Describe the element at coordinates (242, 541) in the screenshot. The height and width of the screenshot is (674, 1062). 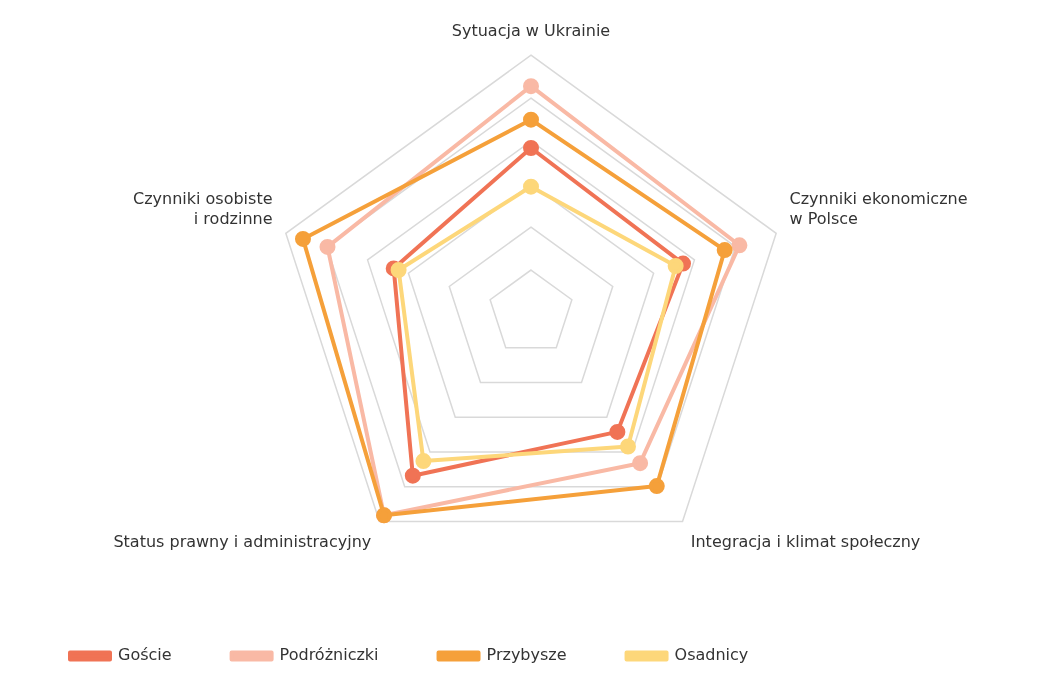
I see `spoke-label: Status prawny i administracyjny` at that location.